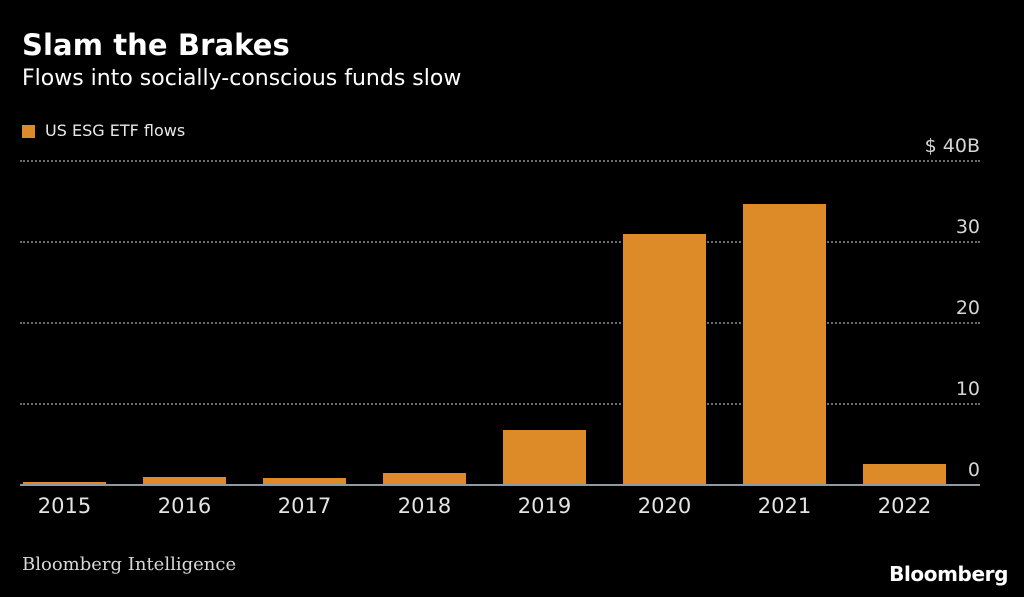  I want to click on y-axis-tick-label: 20, so click(967, 308).